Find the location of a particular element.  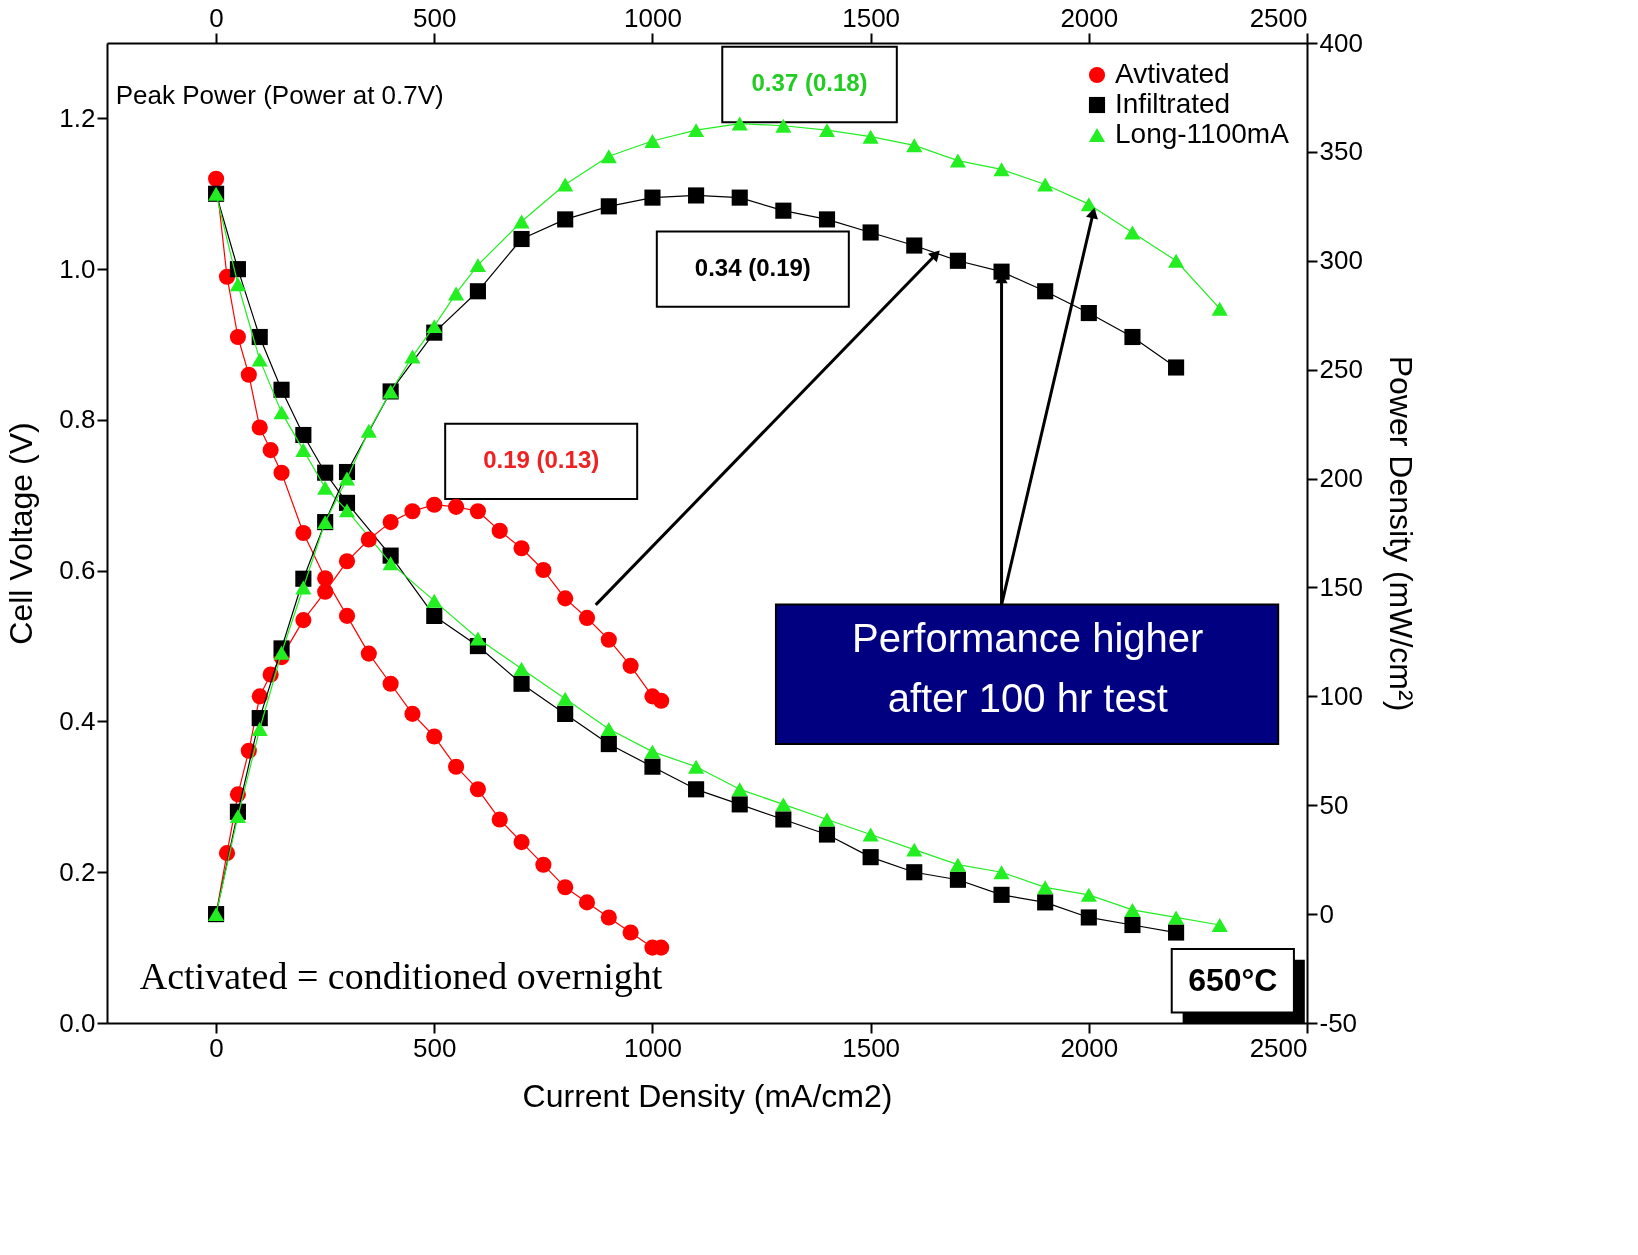

annotation: Peak Power (Power at 0.7V) is located at coordinates (279, 94).